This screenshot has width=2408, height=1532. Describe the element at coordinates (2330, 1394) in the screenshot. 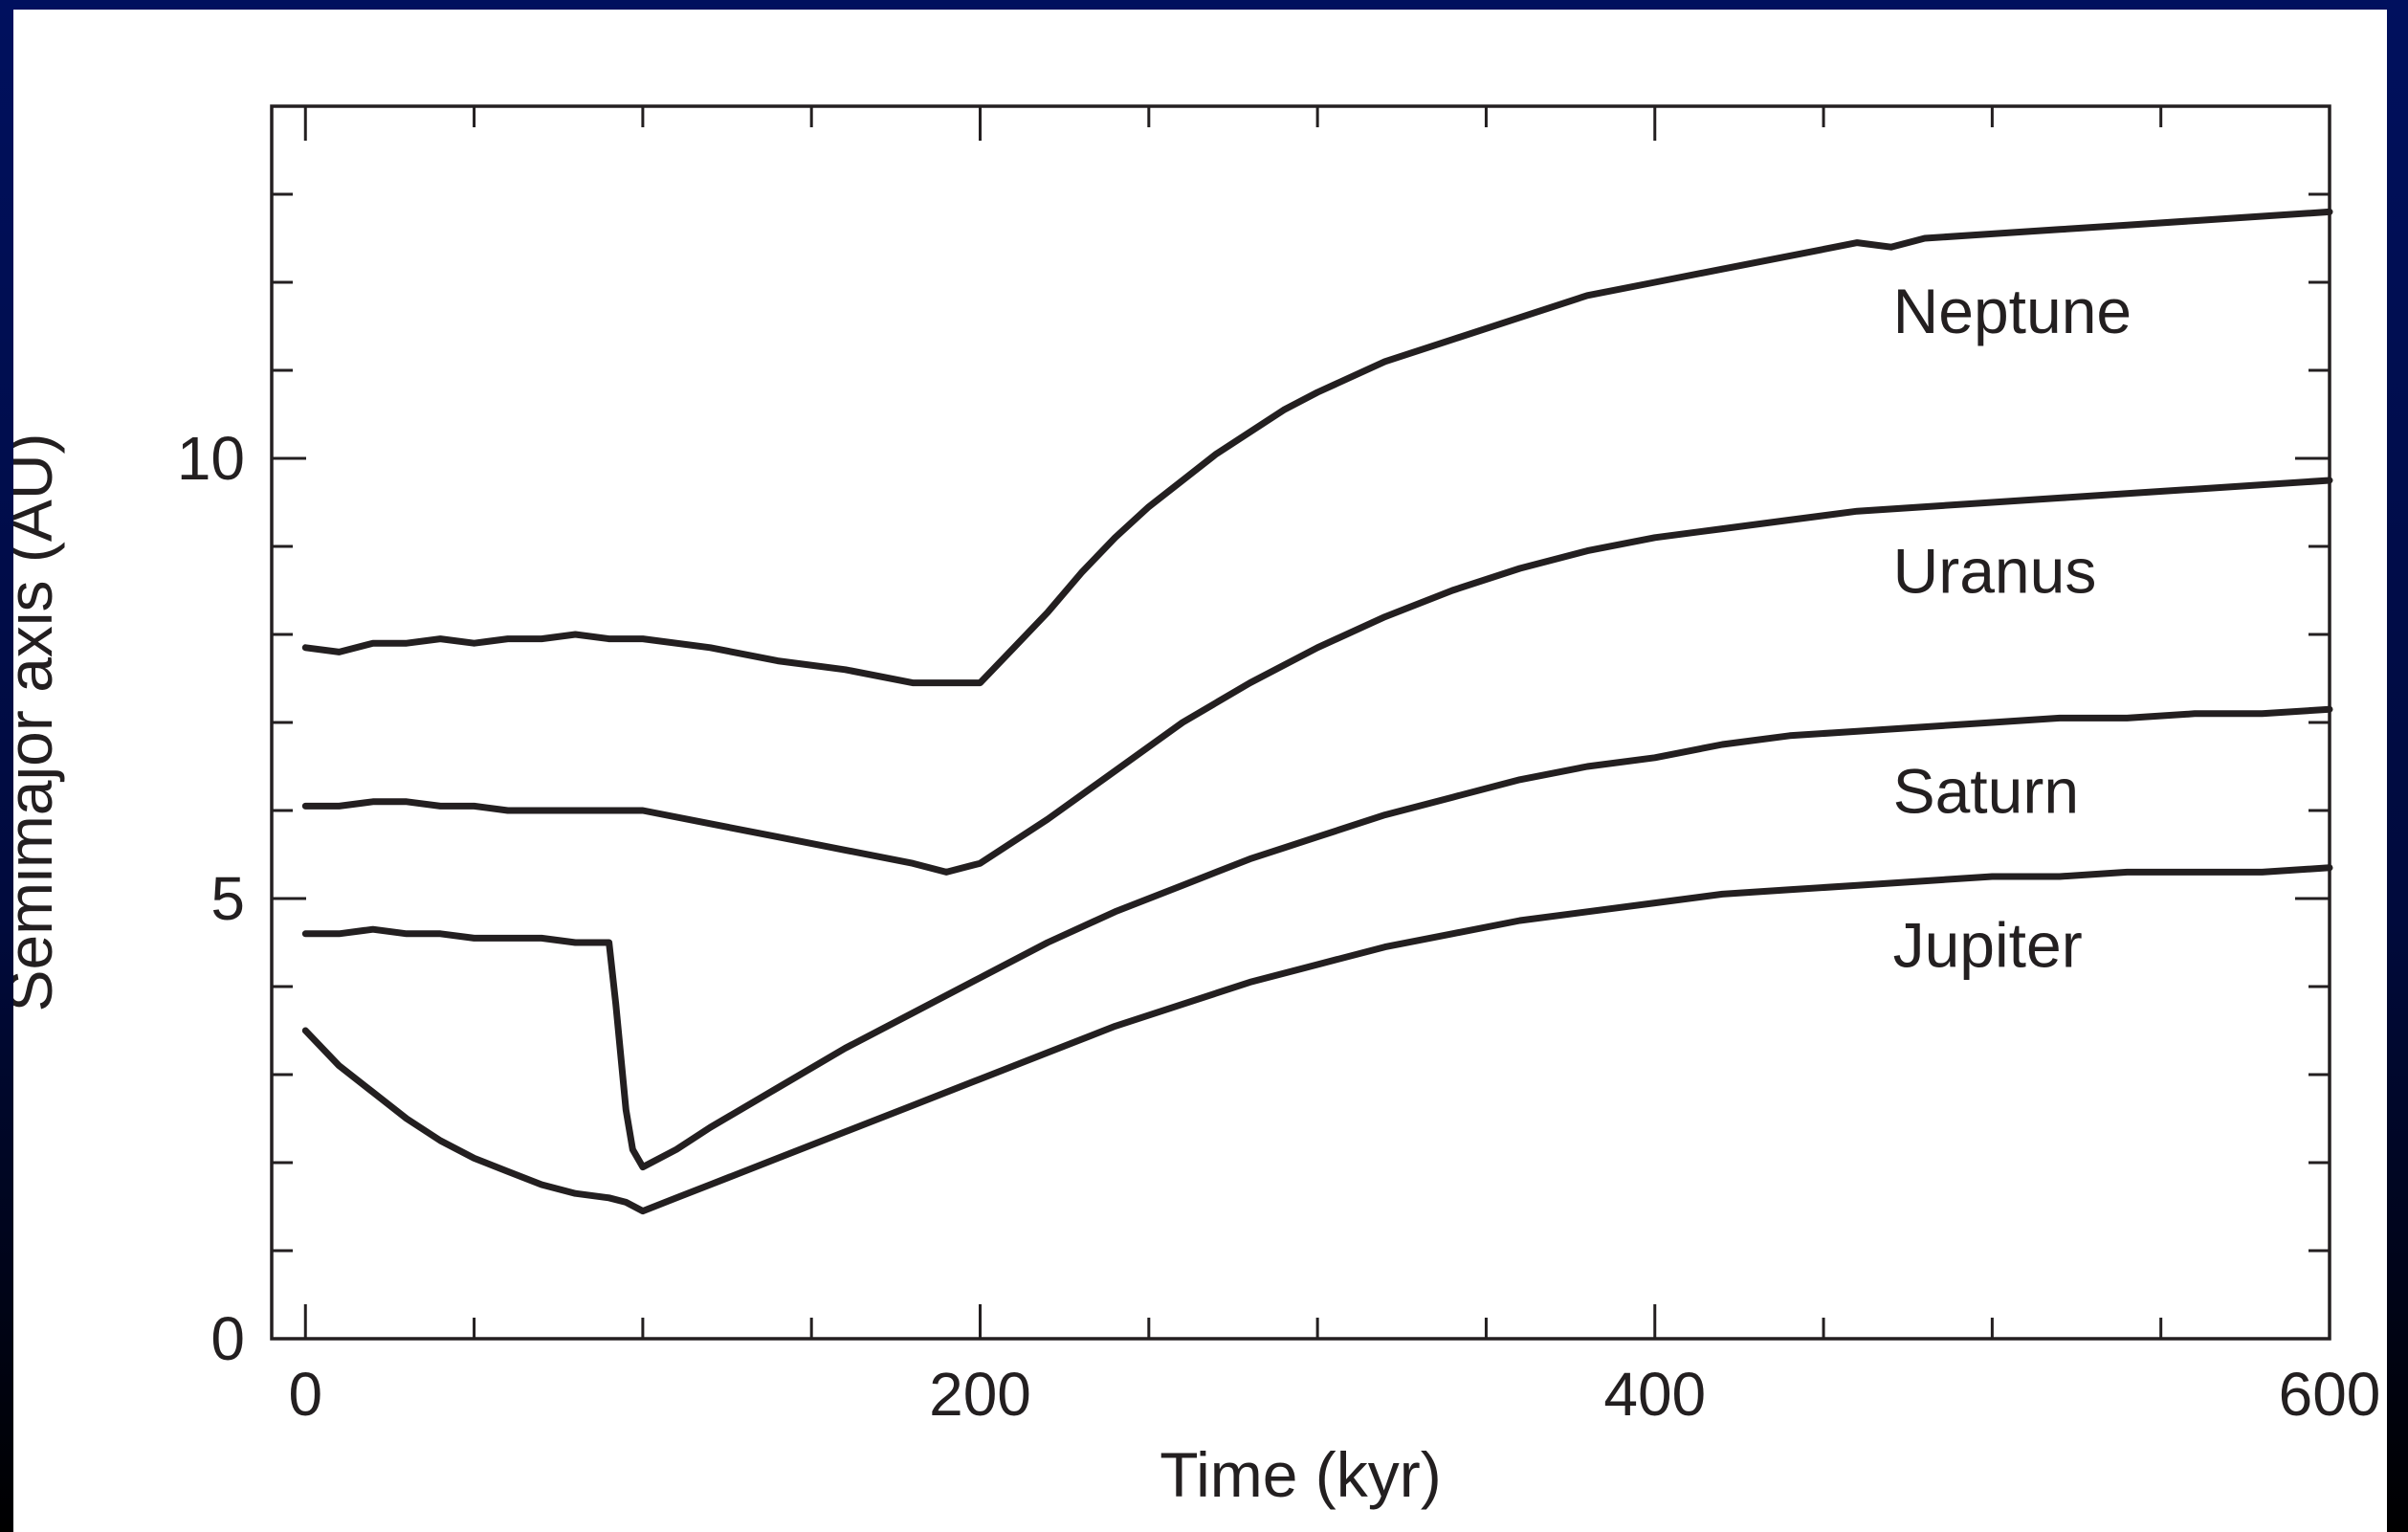

I see `x-tick-label: 600` at that location.